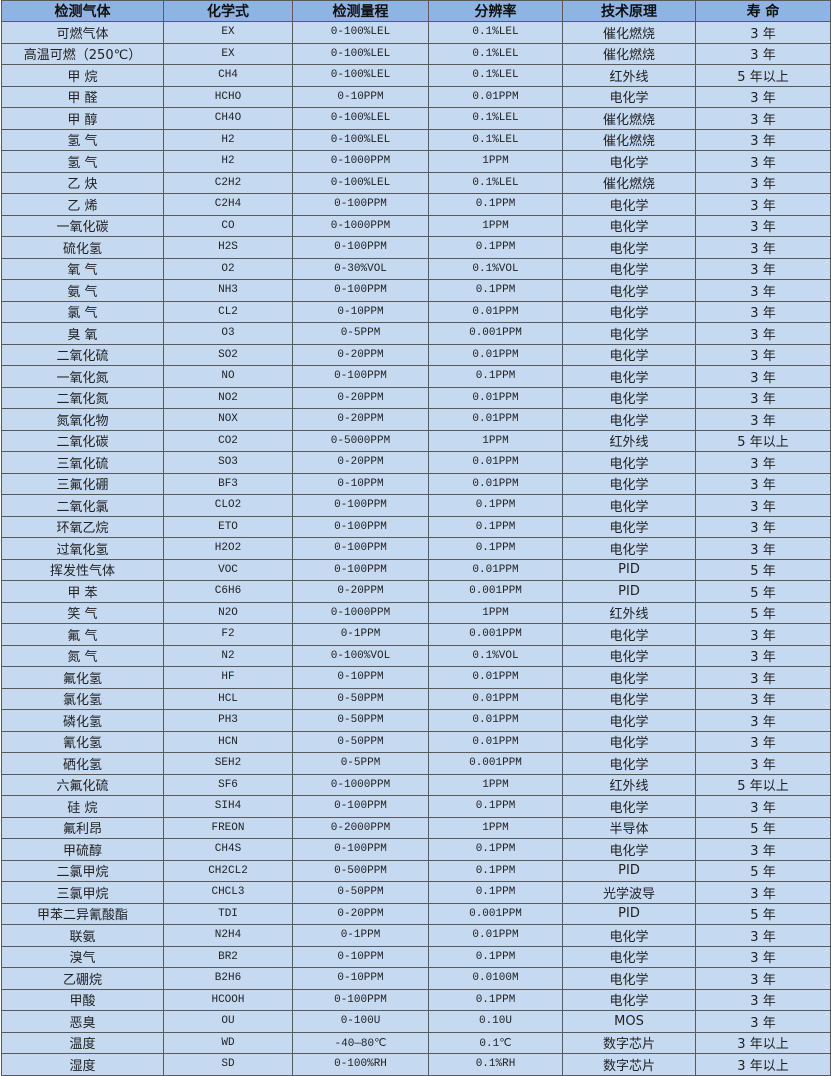 Image resolution: width=831 pixels, height=1076 pixels. Describe the element at coordinates (416, 290) in the screenshot. I see `table-row: 氨 气 NH3 0-100PPM 0.1PPM 电化学 3 年` at that location.